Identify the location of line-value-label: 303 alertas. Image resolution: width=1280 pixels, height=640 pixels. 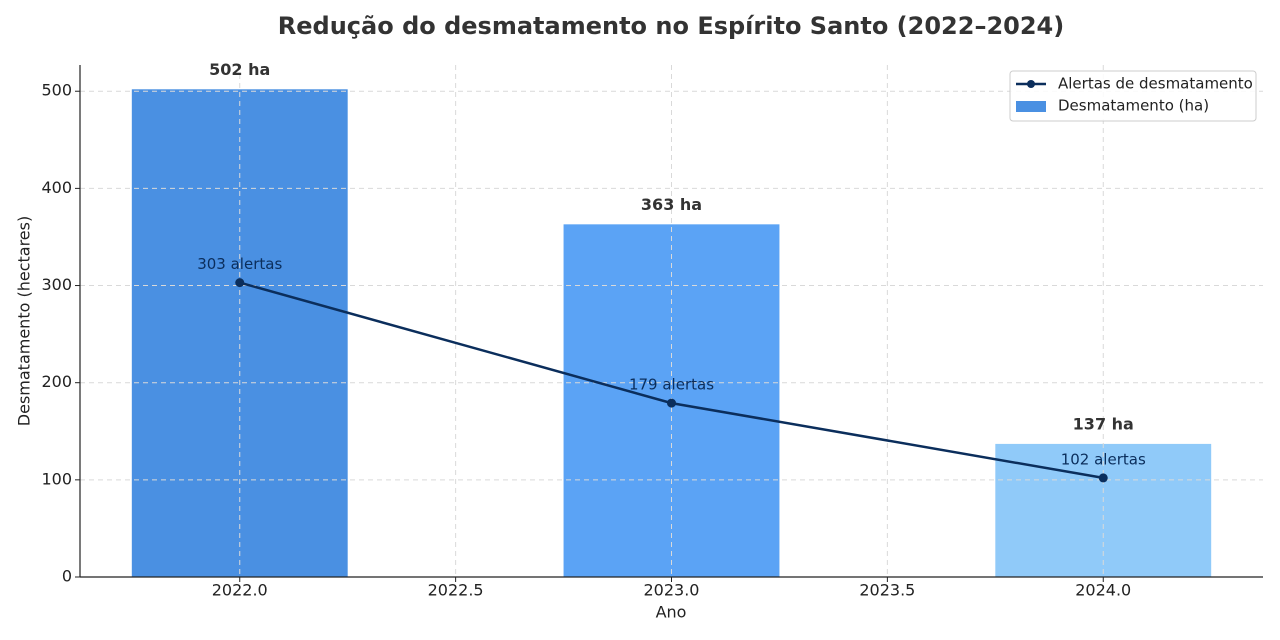
(239, 264).